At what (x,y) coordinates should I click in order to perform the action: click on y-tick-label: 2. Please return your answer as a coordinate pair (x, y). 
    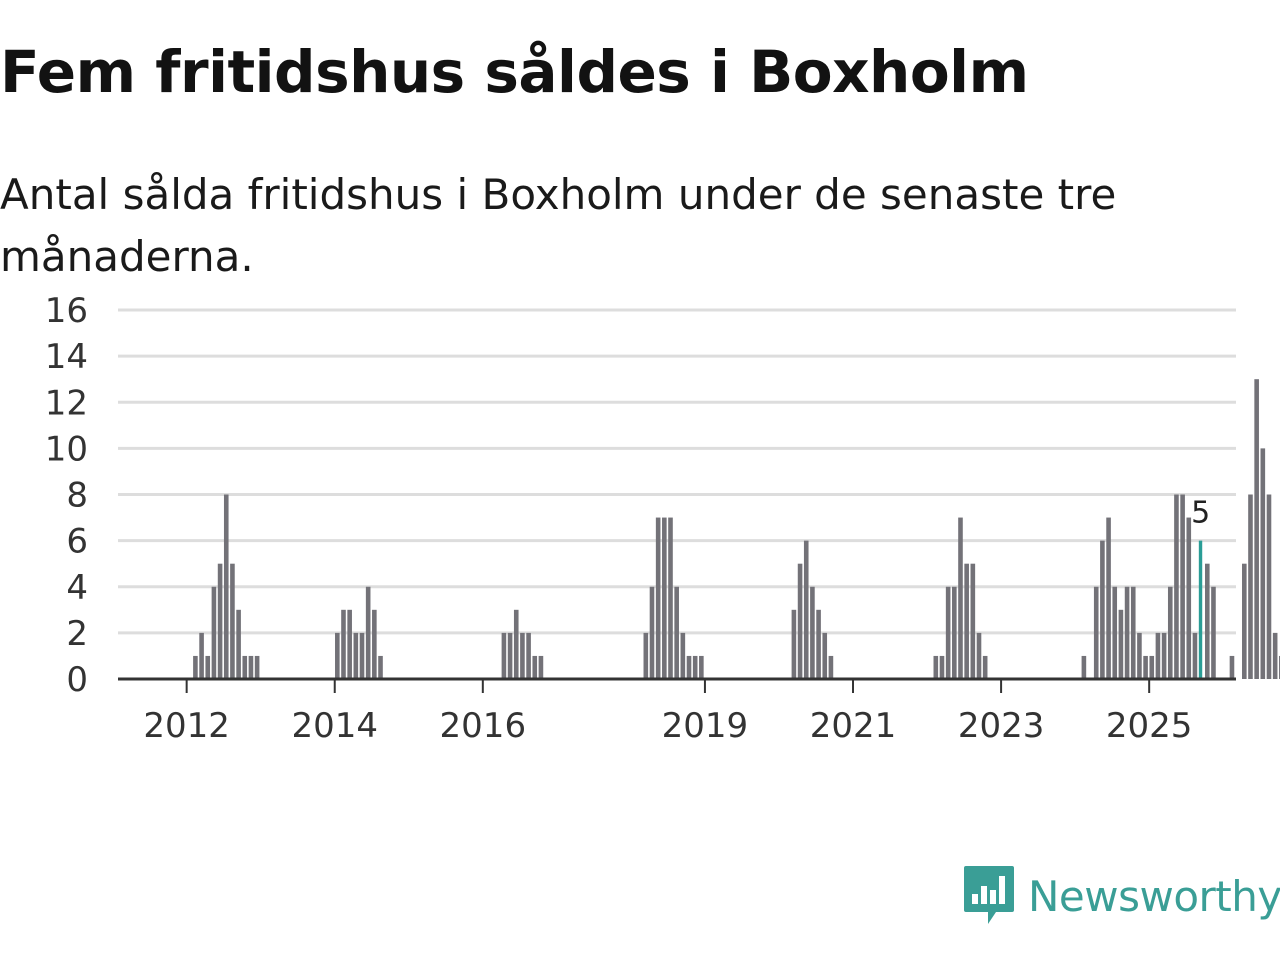
    Looking at the image, I should click on (77, 634).